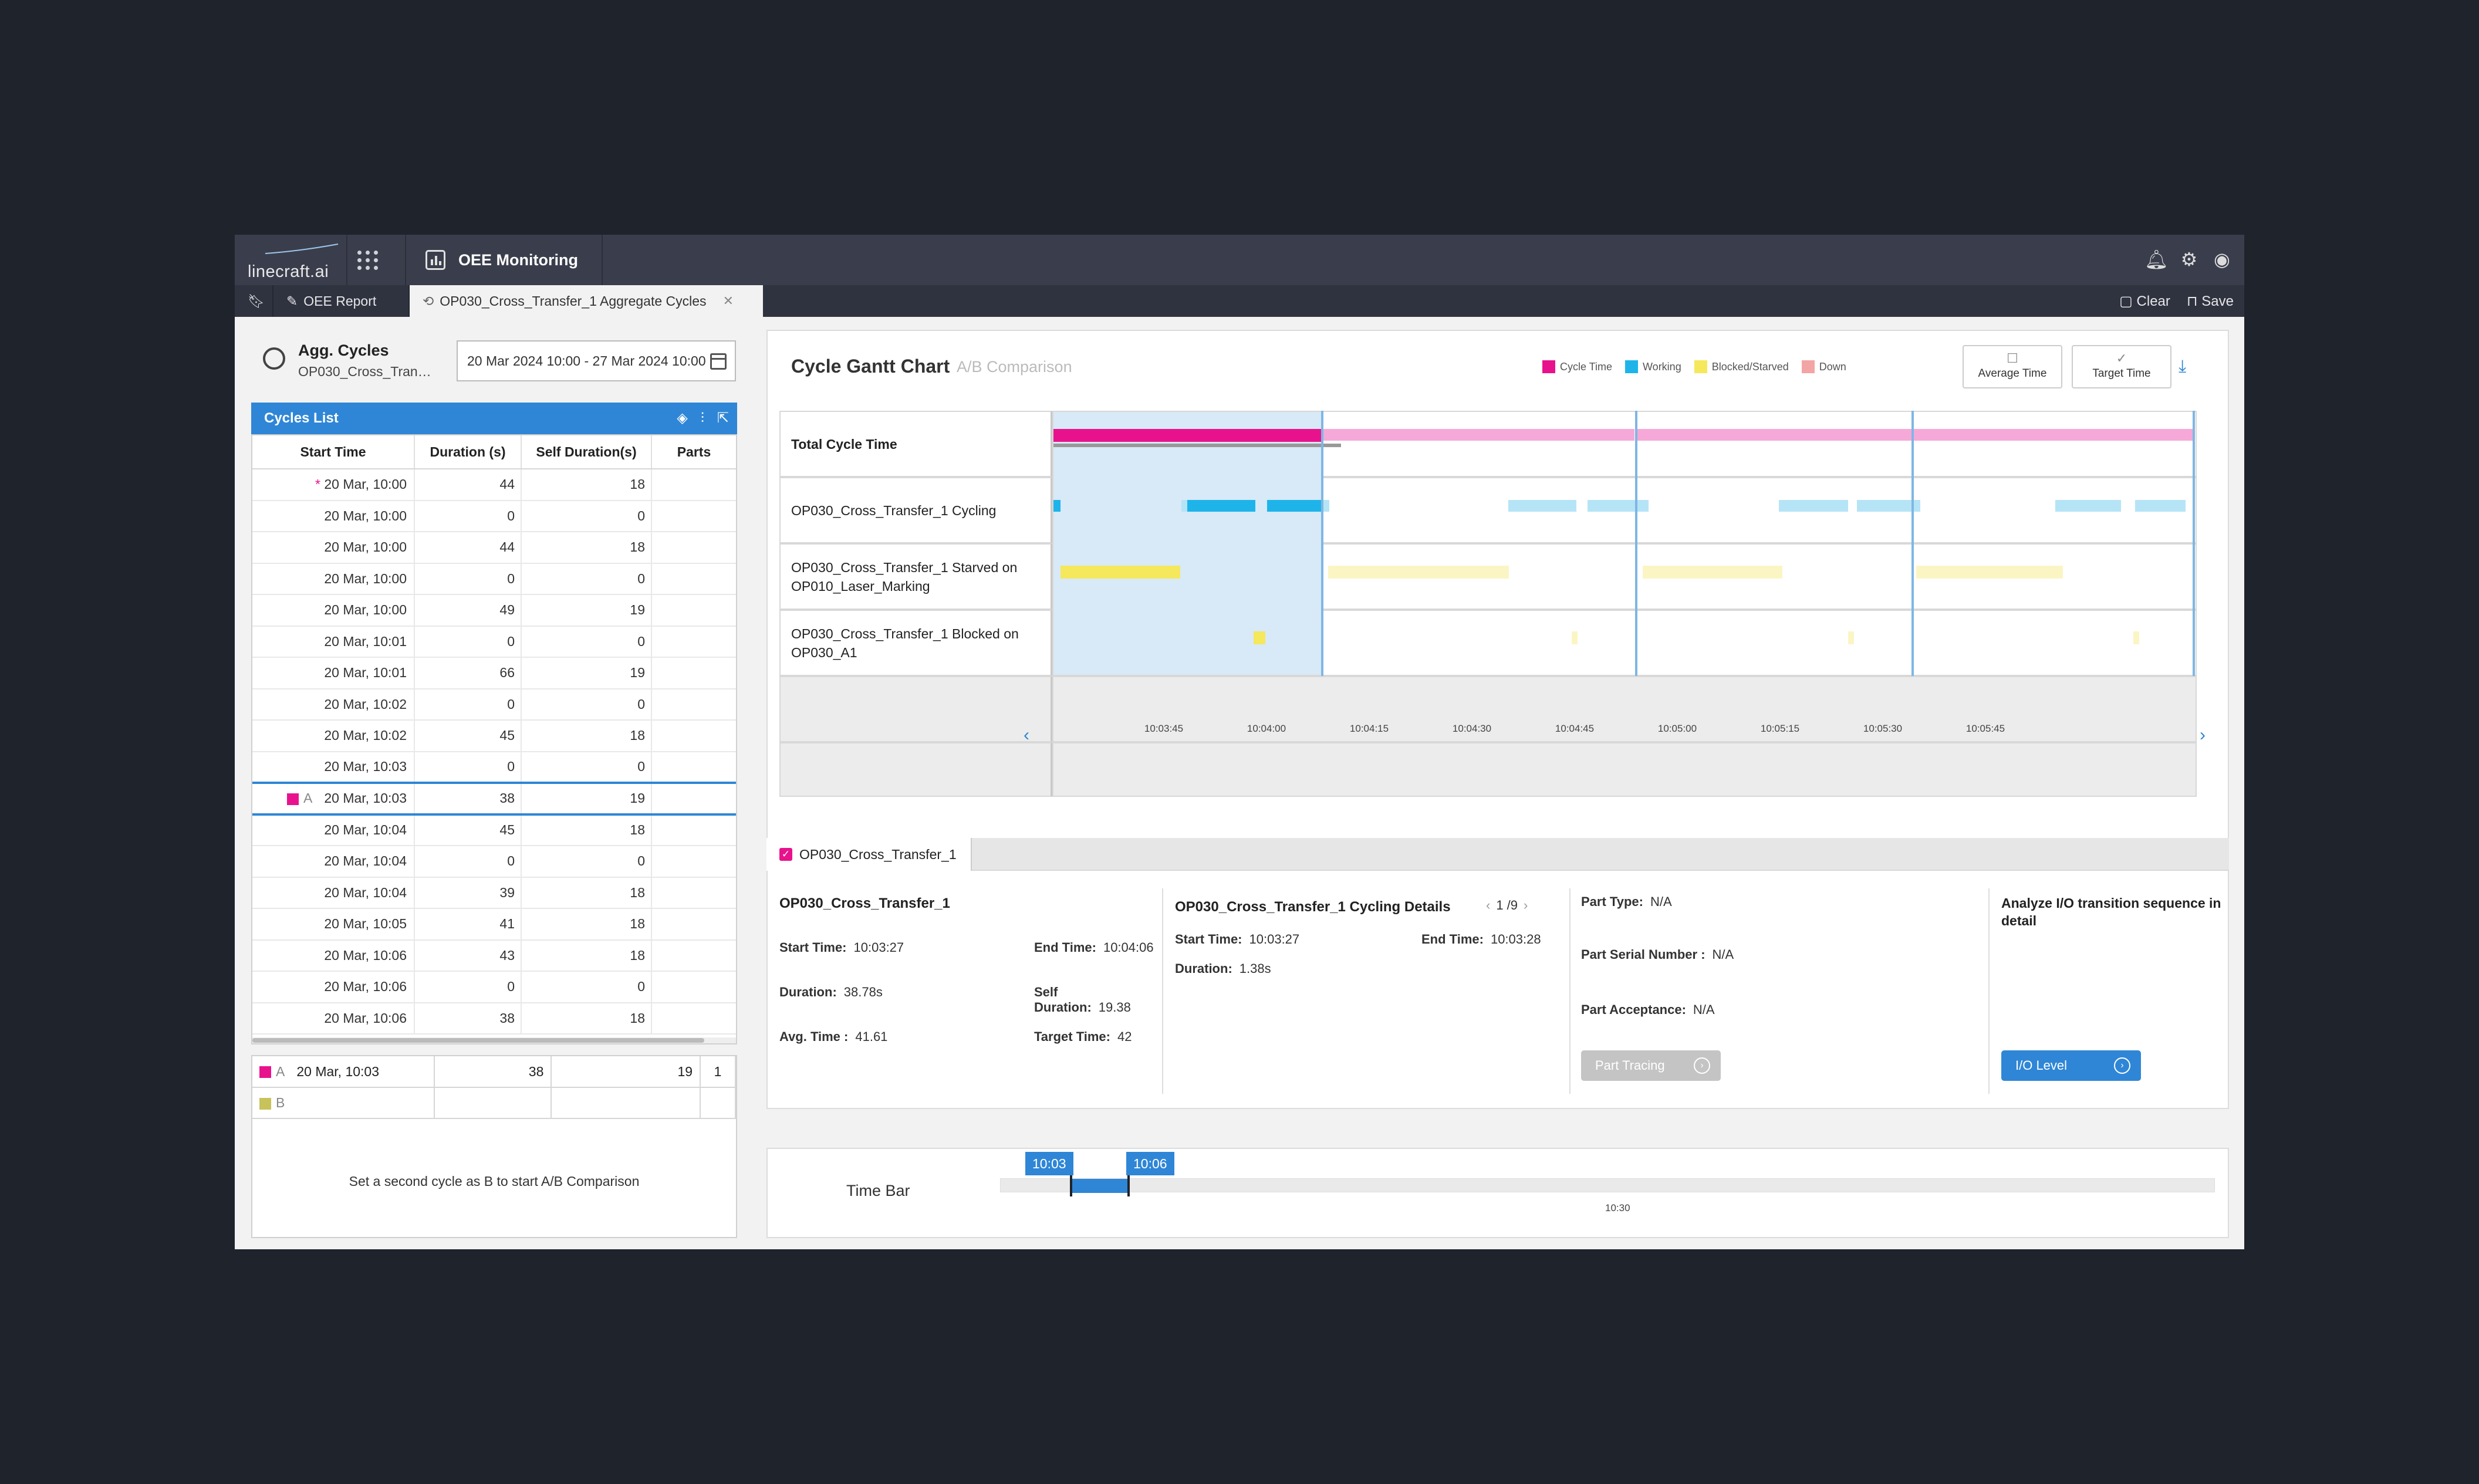 This screenshot has width=2479, height=1484. What do you see at coordinates (1128, 1185) in the screenshot?
I see `time-bar-end-handle` at bounding box center [1128, 1185].